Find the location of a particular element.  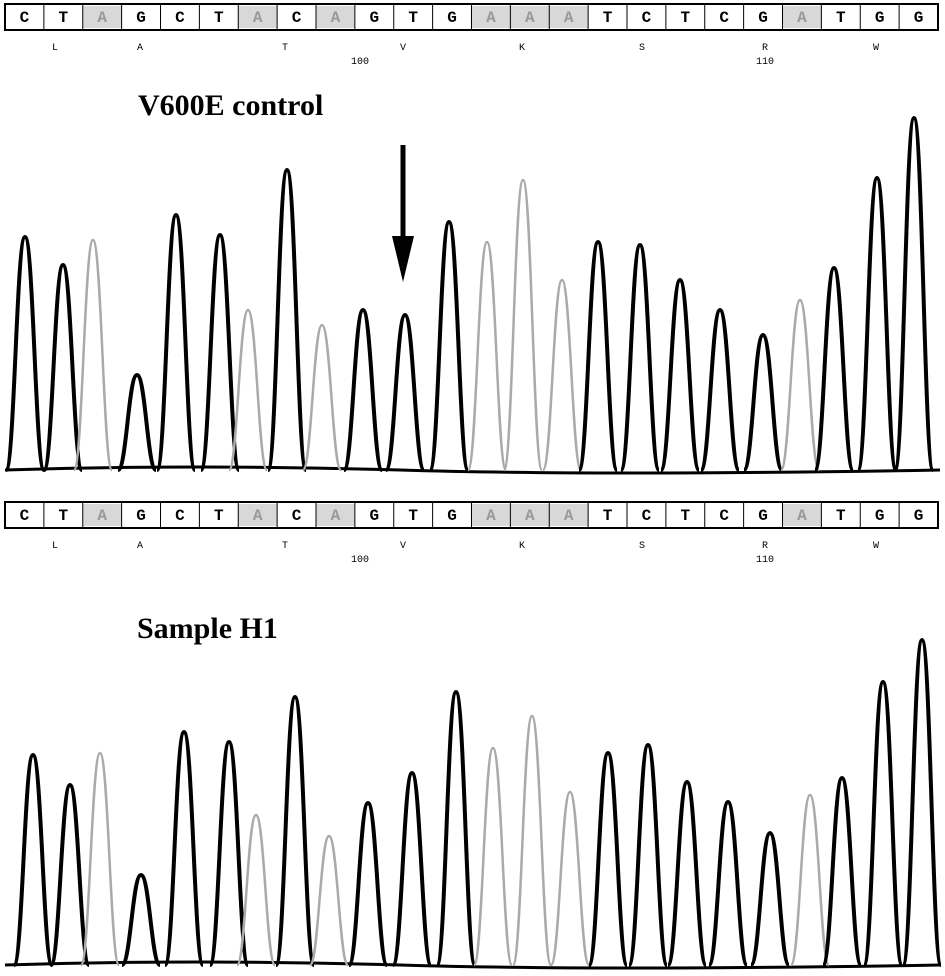

panel-title: V600E control is located at coordinates (230, 105).